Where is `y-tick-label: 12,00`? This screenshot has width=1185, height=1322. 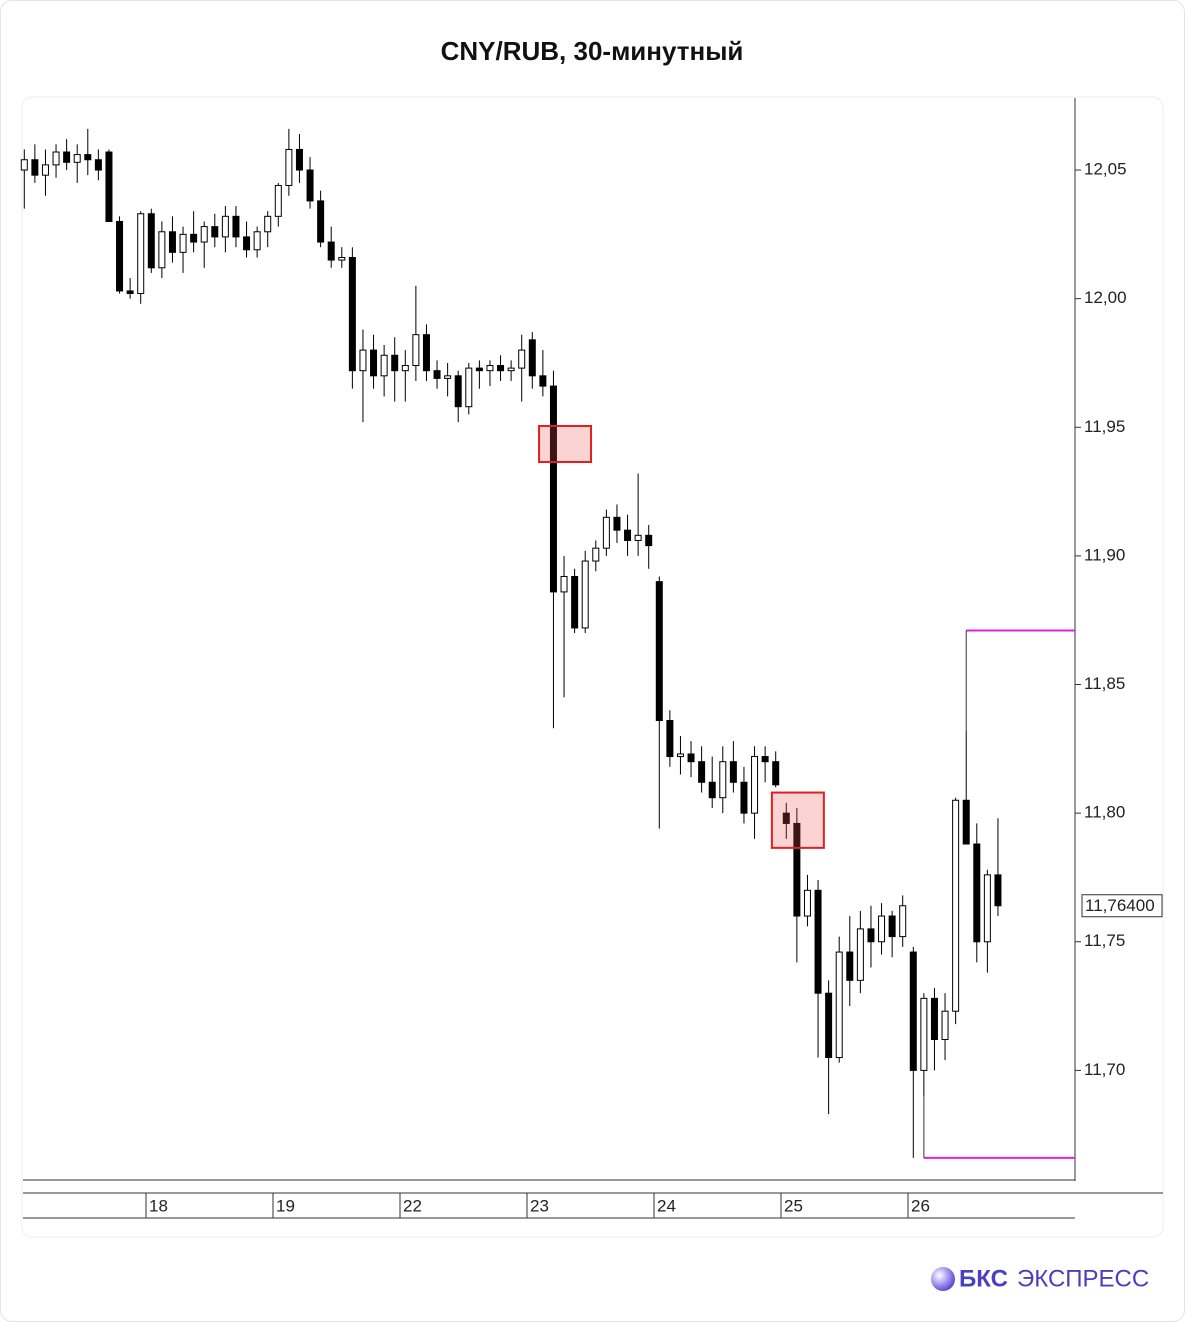
y-tick-label: 12,00 is located at coordinates (1105, 297).